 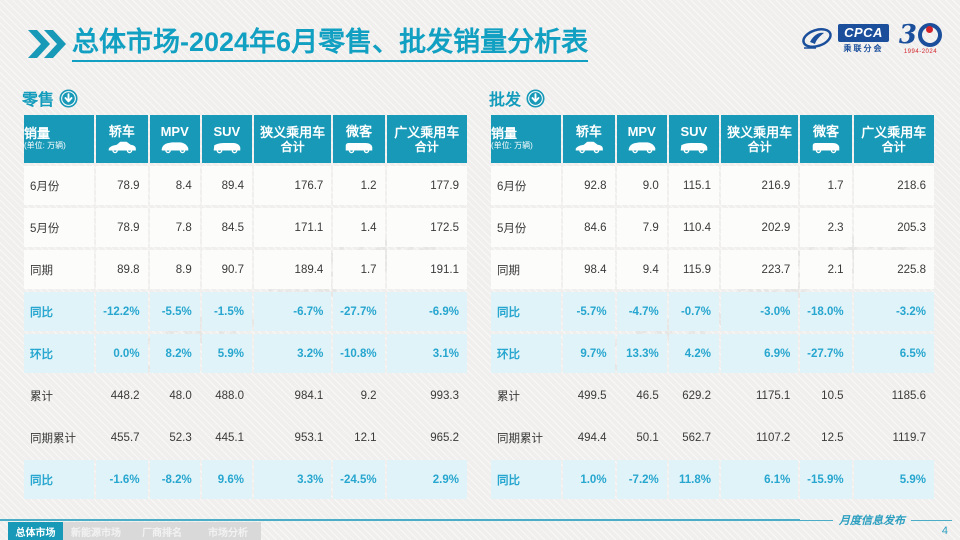 I want to click on table-row: 6月份 92.8 9.0 115.1 216.9 1.7 218.6, so click(x=712, y=185).